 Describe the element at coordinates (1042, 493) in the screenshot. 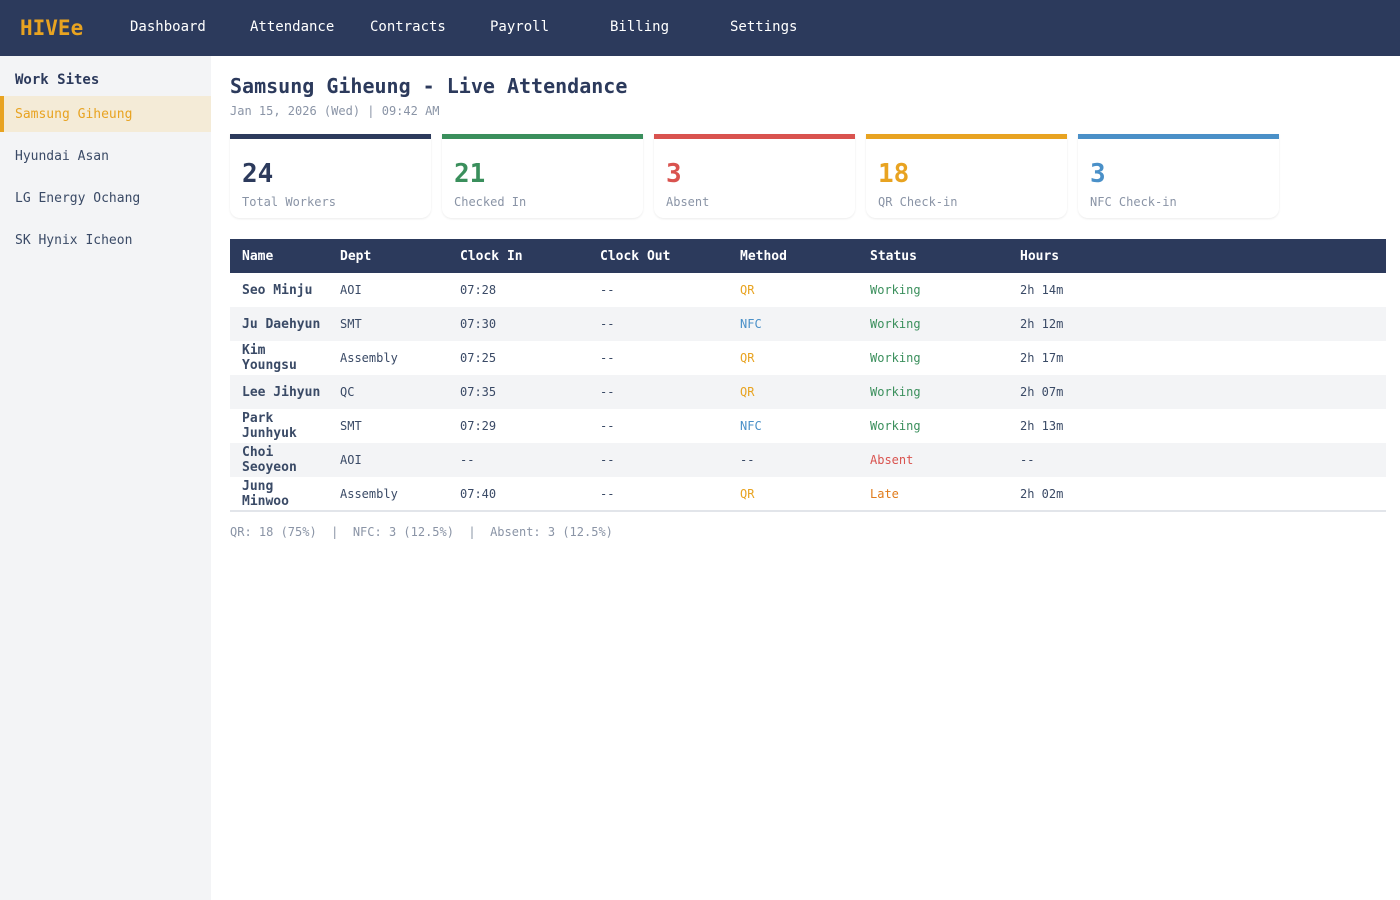

I see `hours-cell: 2h 02m` at that location.